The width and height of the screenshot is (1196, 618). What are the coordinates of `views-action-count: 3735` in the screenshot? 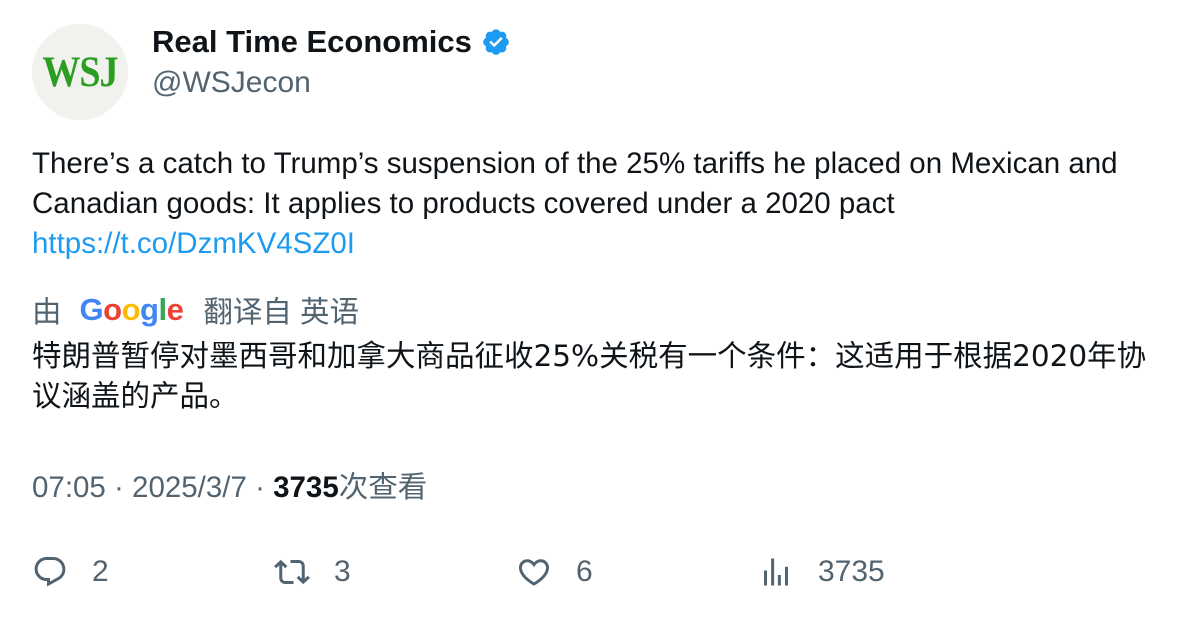 It's located at (851, 571).